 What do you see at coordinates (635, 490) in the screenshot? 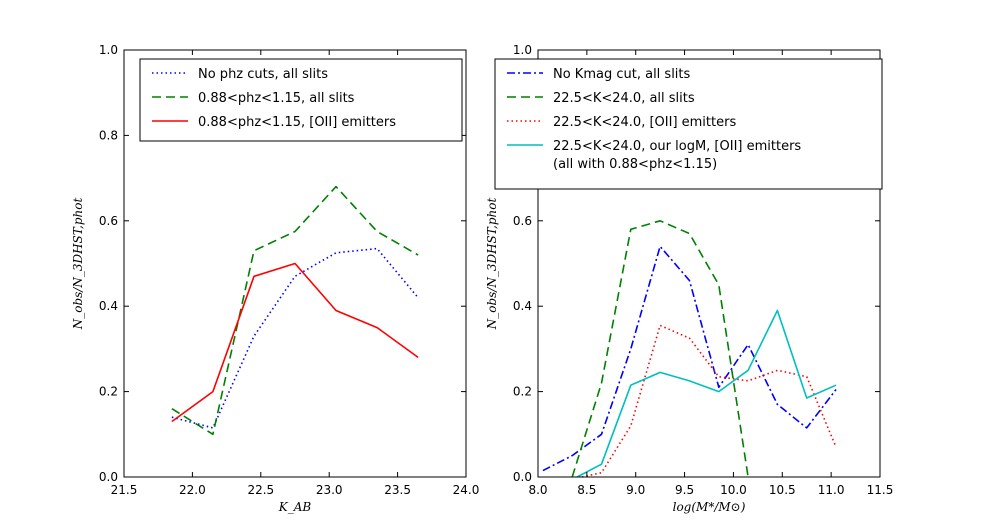
I see `x-tick-label: 9.0` at bounding box center [635, 490].